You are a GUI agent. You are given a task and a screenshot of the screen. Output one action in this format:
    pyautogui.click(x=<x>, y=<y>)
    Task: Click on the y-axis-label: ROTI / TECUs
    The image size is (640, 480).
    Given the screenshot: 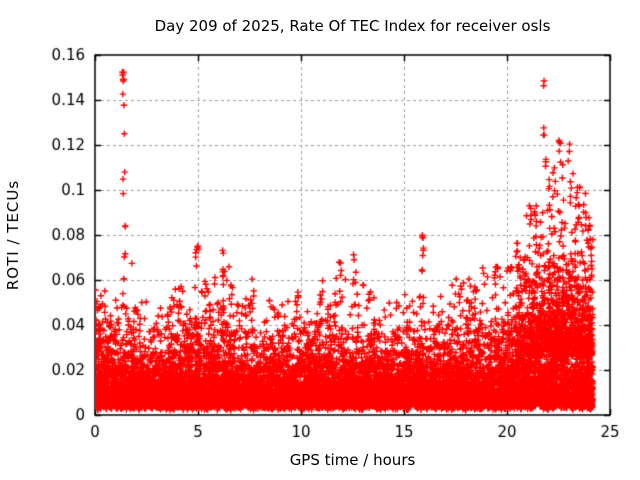 What is the action you would take?
    pyautogui.click(x=13, y=235)
    